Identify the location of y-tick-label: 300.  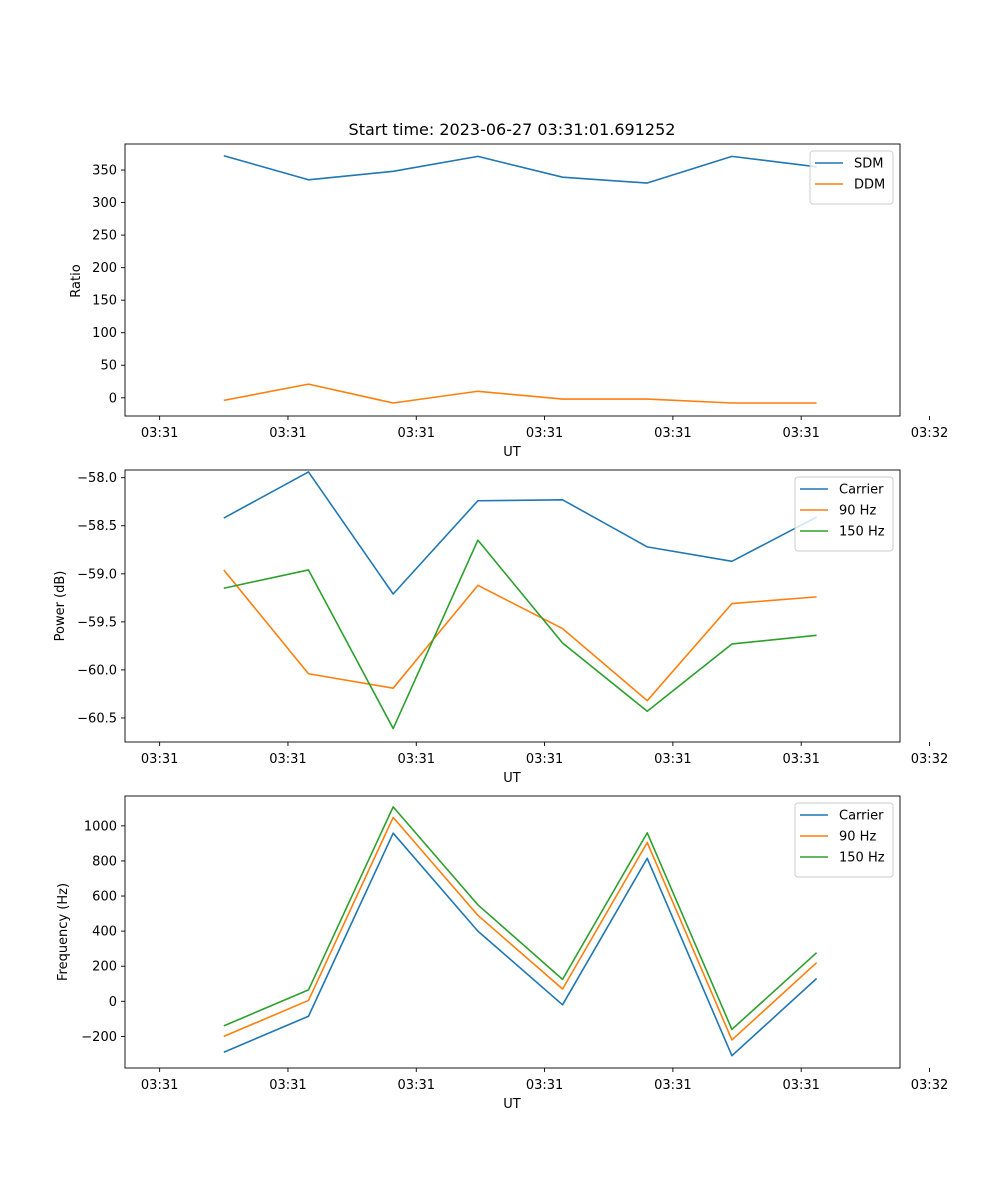
(104, 203).